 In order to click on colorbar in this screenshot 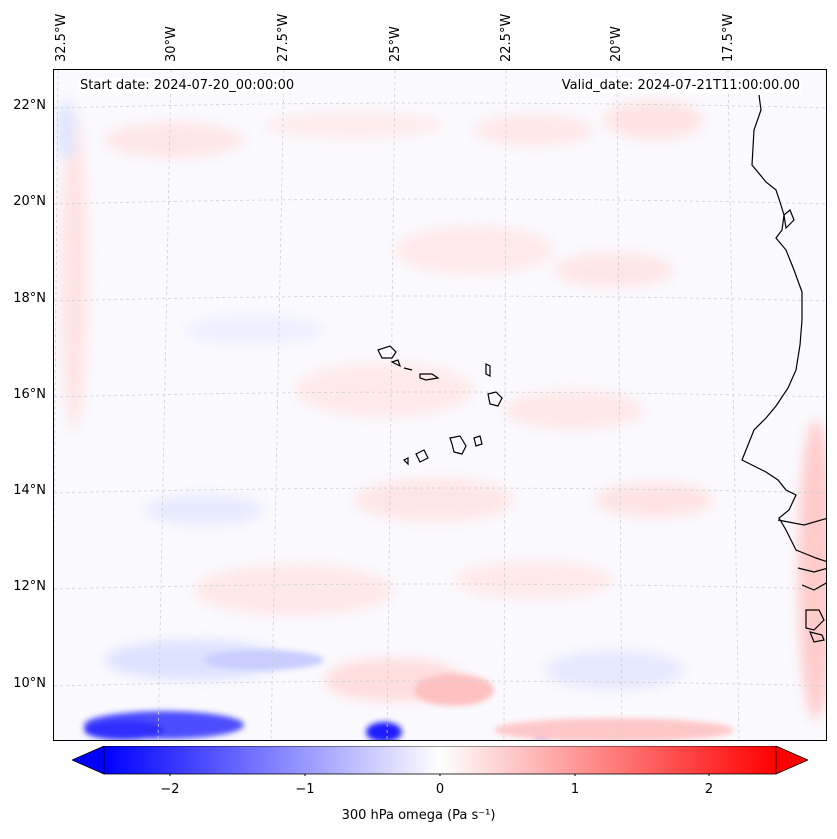, I will do `click(440, 761)`.